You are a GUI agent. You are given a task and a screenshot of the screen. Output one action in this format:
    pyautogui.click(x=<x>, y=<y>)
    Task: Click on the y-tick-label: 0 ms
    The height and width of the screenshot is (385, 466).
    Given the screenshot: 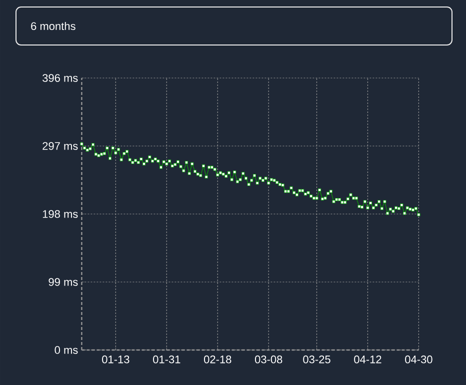 What is the action you would take?
    pyautogui.click(x=66, y=350)
    